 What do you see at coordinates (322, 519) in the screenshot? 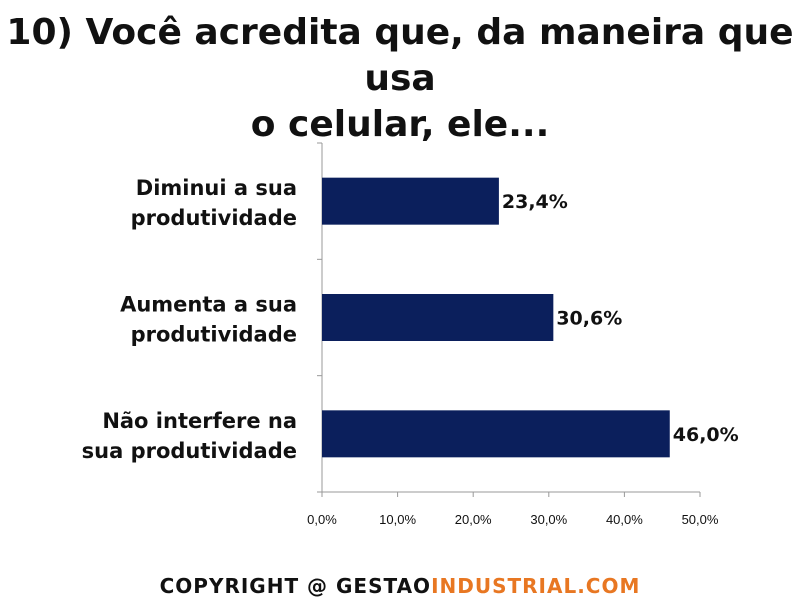
I see `x-tick-label: 0,0%` at bounding box center [322, 519].